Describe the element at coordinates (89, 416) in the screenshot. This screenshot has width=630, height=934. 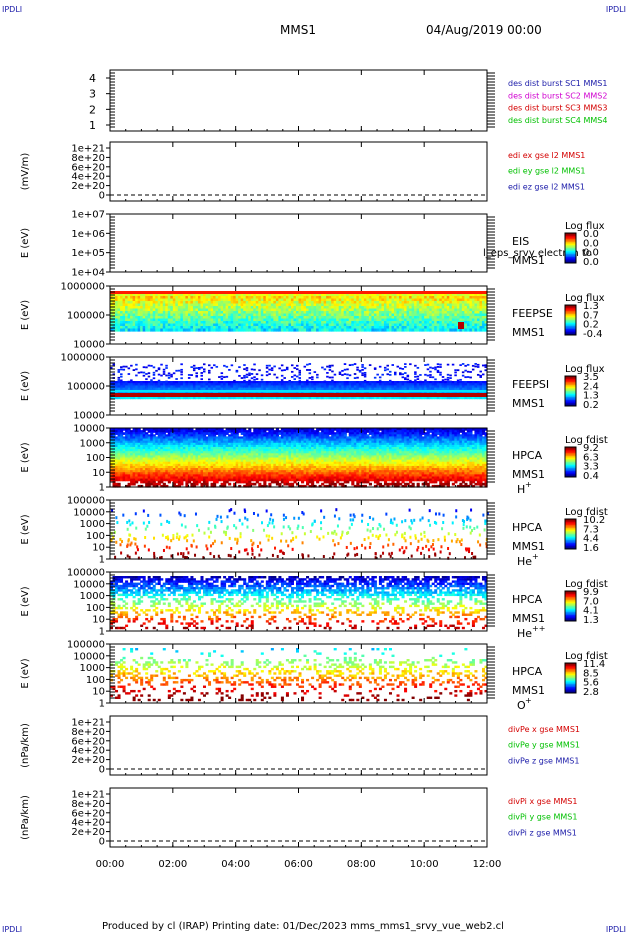
I see `y-tick-label: 10000` at that location.